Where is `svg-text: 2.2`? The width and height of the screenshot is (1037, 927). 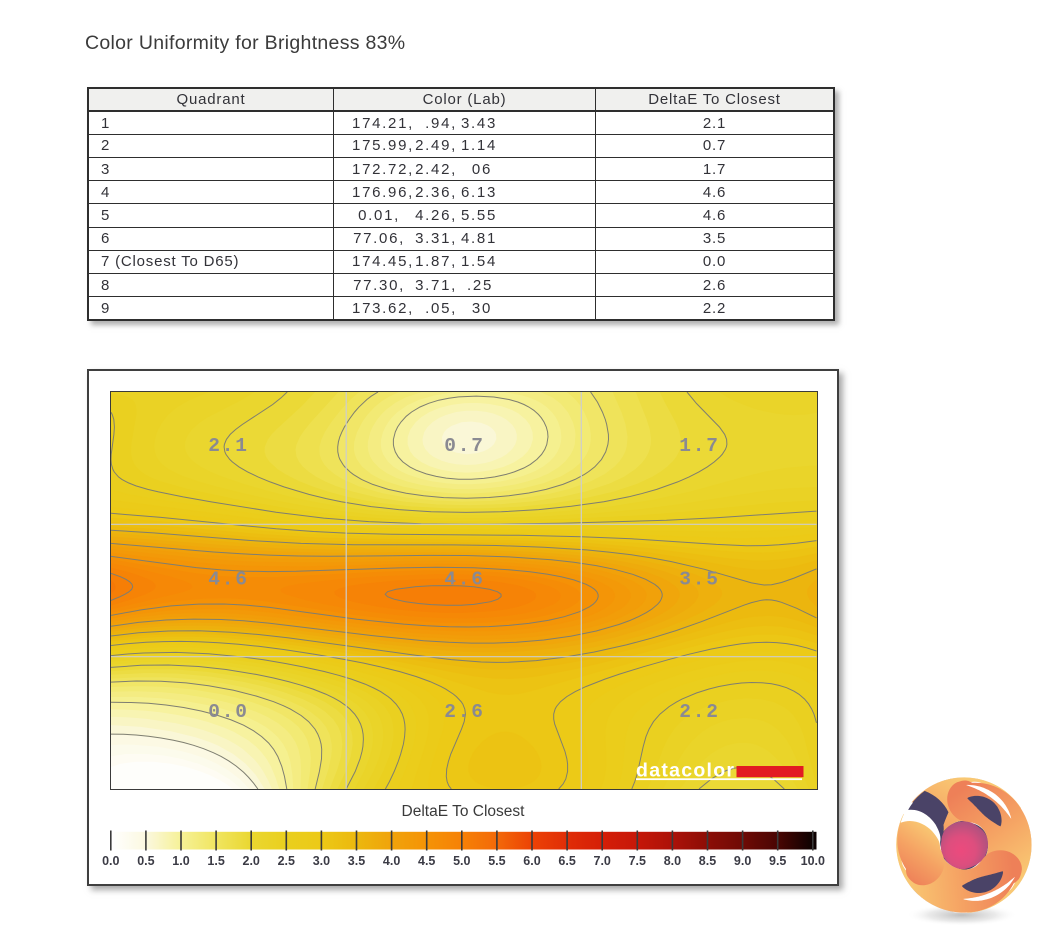
svg-text: 2.2 is located at coordinates (699, 712).